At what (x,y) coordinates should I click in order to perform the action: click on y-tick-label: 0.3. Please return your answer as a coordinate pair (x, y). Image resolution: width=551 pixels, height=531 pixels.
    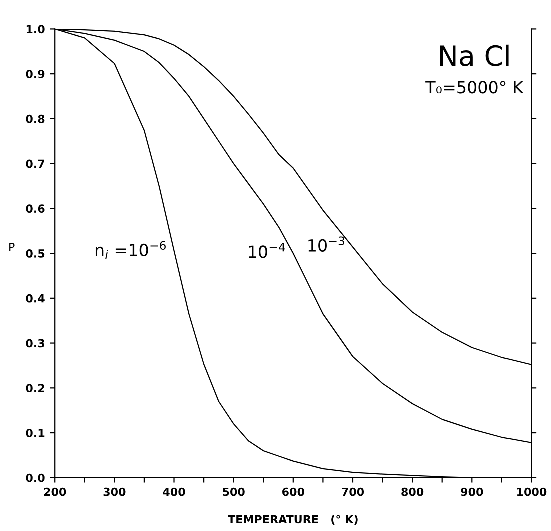
    Looking at the image, I should click on (35, 343).